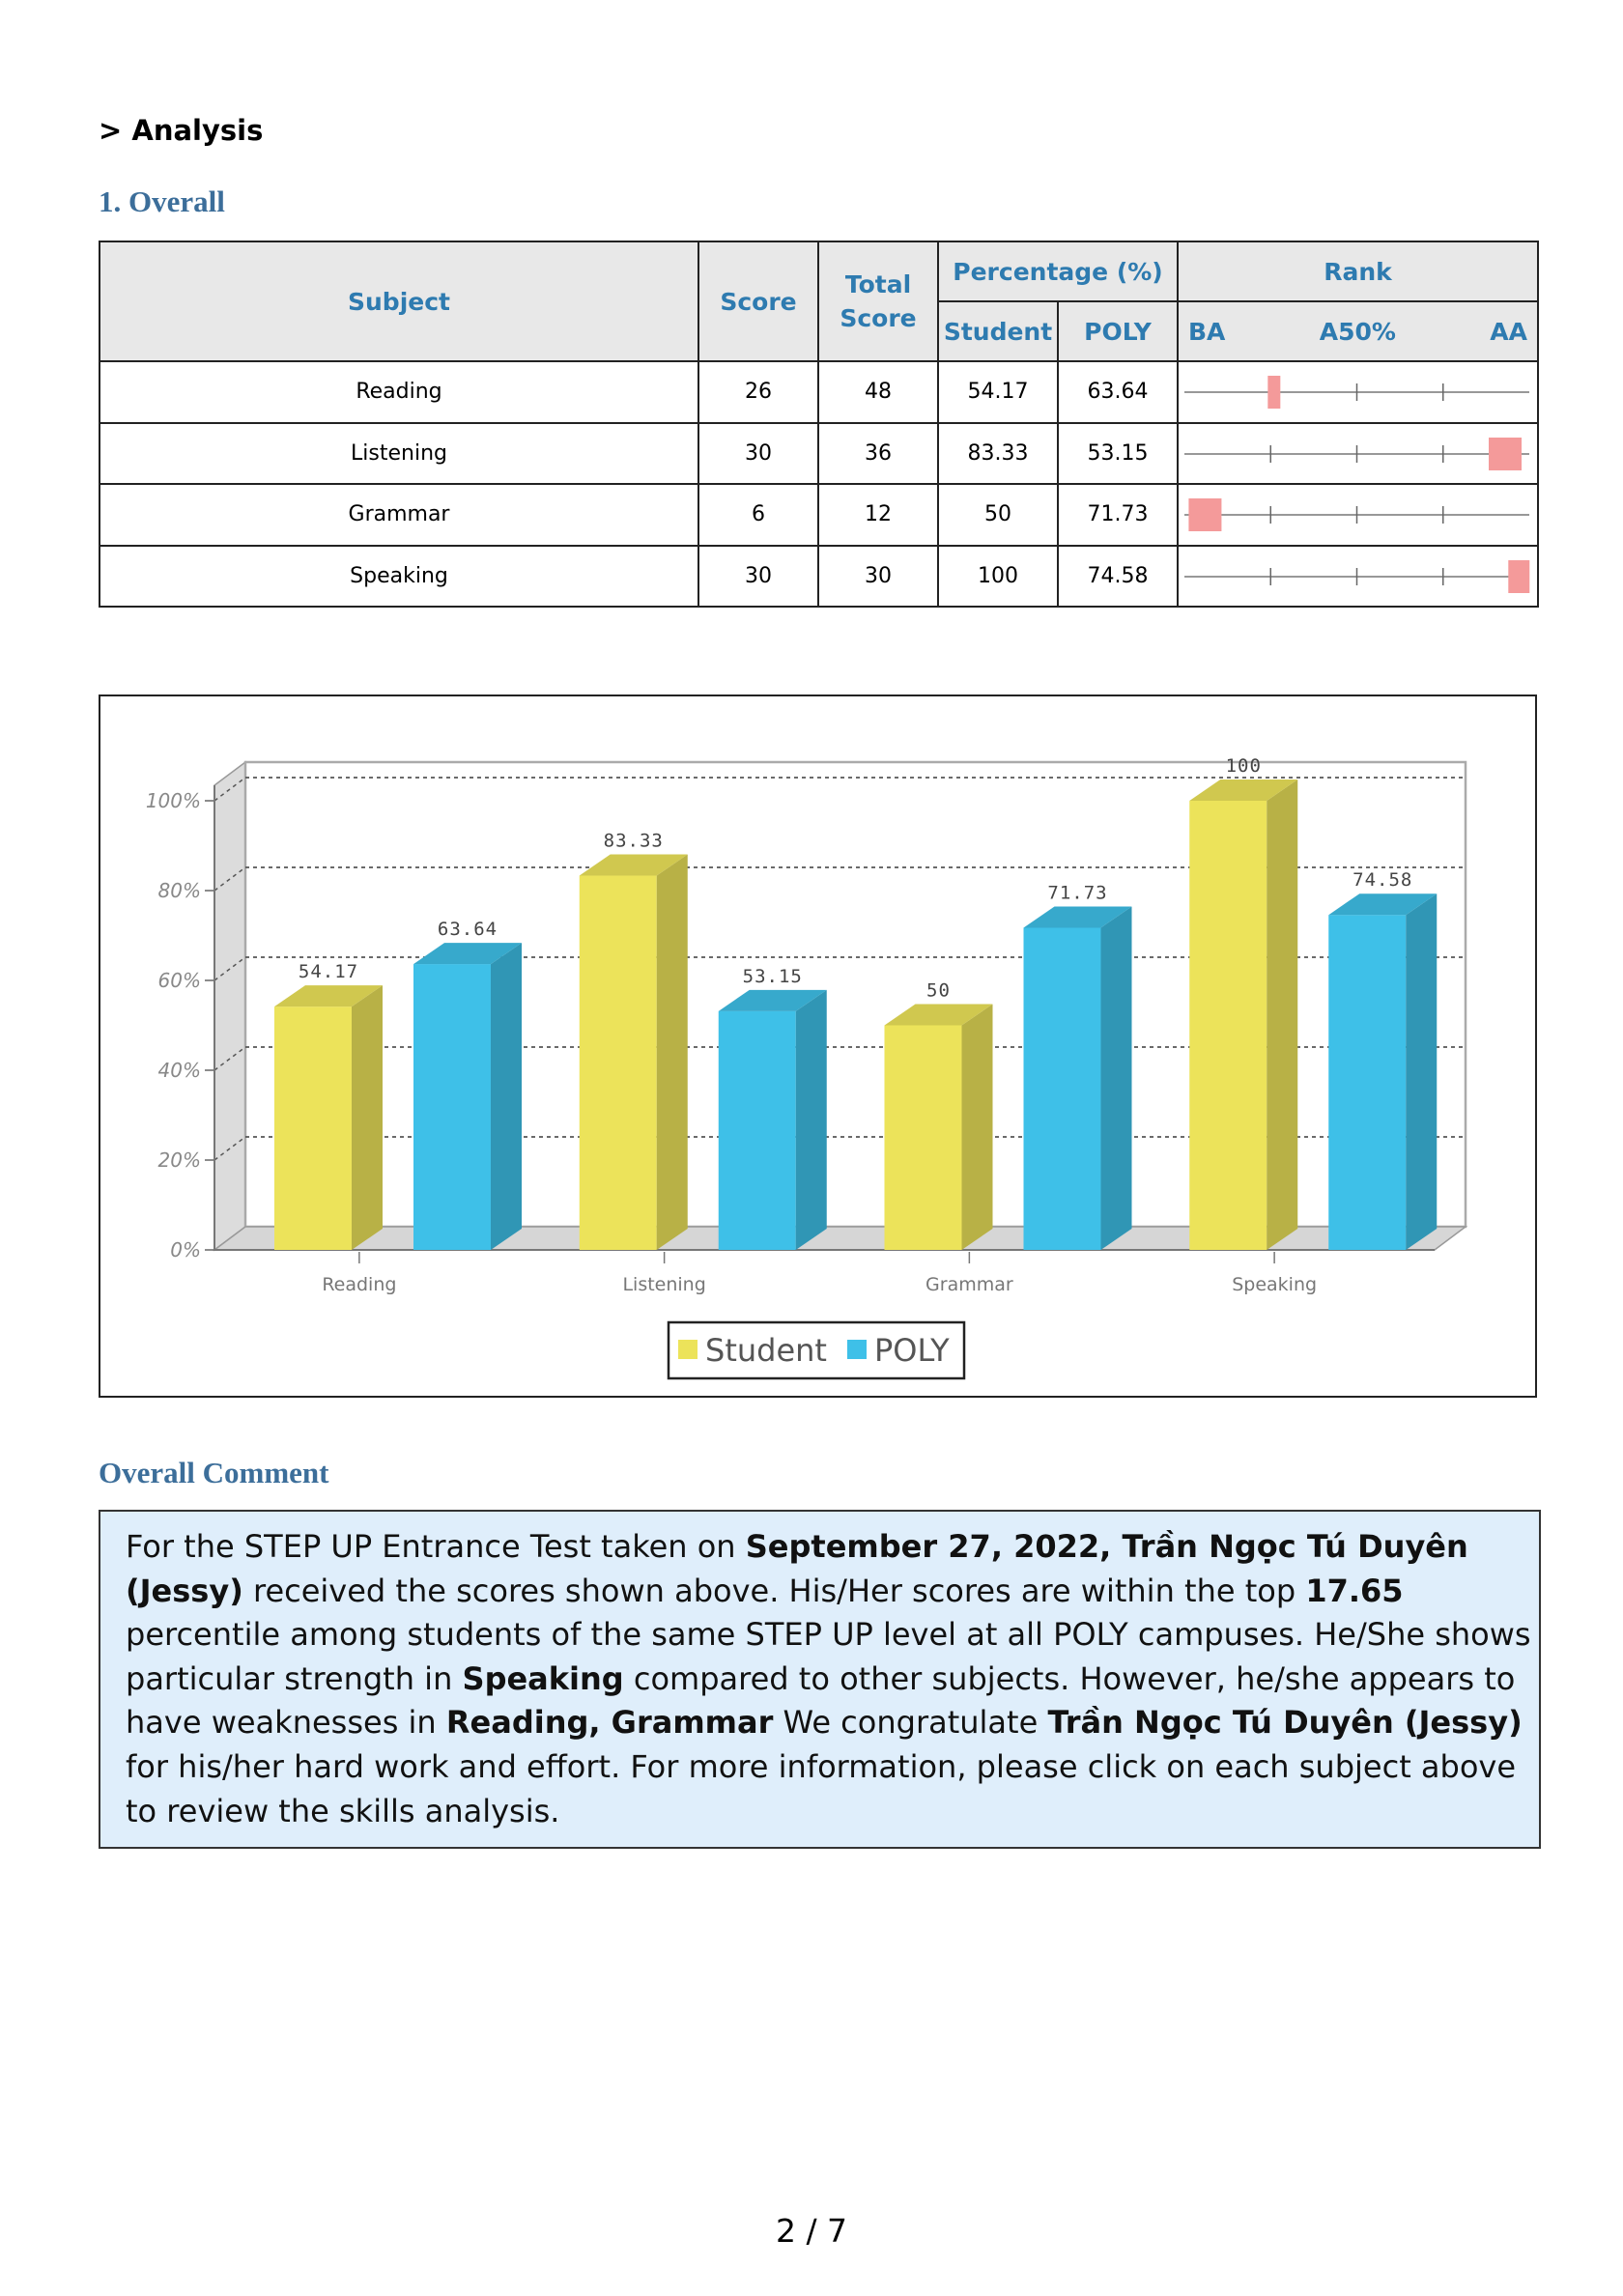 This screenshot has height=2296, width=1623. What do you see at coordinates (179, 1160) in the screenshot?
I see `y-tick-label: 20%` at bounding box center [179, 1160].